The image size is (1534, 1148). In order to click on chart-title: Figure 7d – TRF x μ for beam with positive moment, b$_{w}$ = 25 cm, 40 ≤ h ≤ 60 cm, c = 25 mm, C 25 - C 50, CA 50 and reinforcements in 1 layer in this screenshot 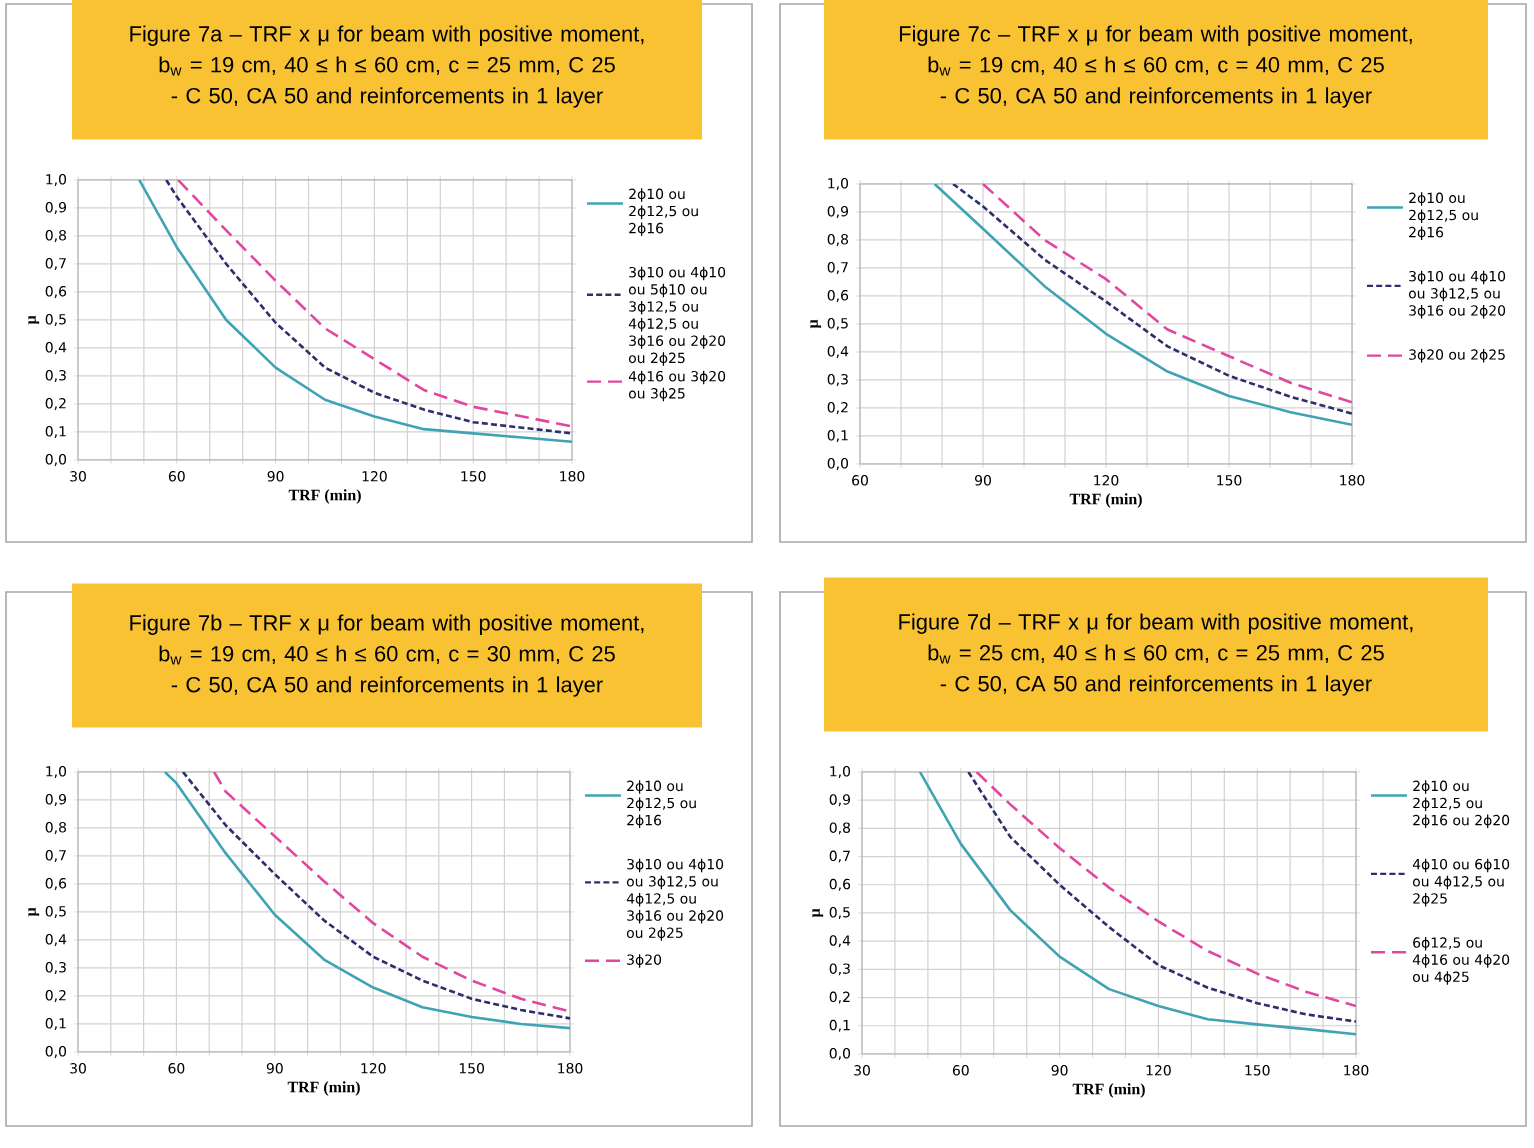, I will do `click(1156, 654)`.